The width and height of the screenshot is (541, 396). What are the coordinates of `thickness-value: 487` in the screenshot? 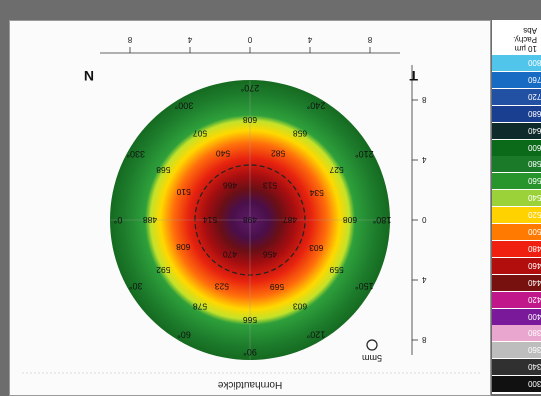 It's located at (290, 220).